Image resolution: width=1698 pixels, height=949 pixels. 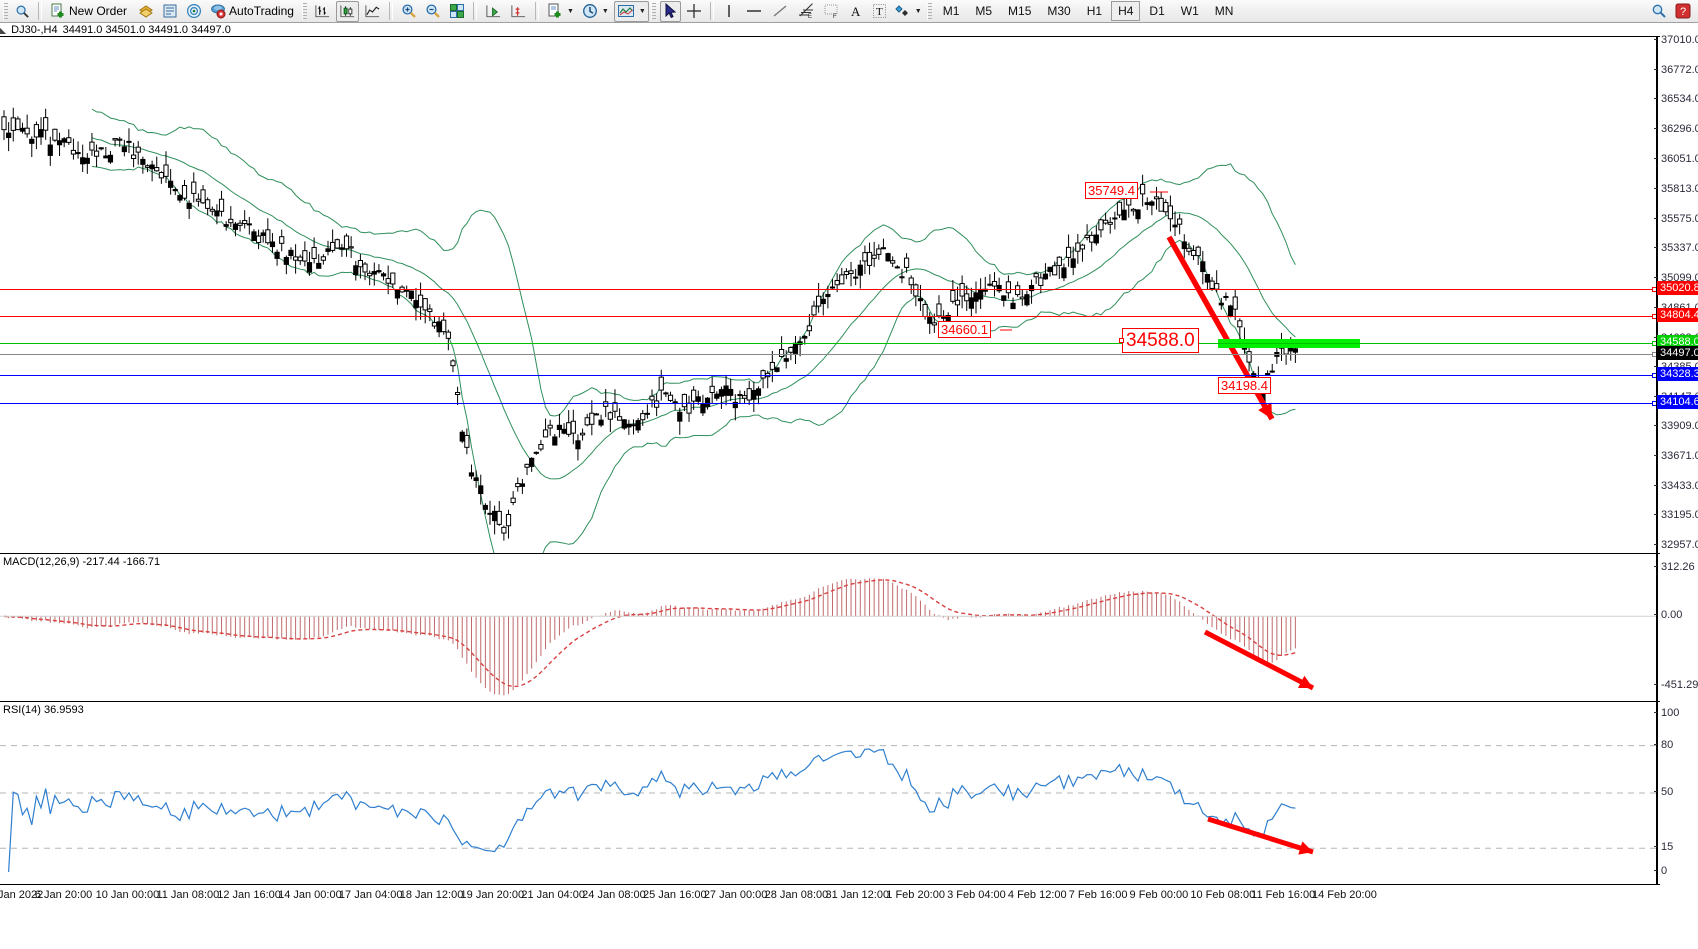 What do you see at coordinates (951, 11) in the screenshot?
I see `timeframe-m1: M1` at bounding box center [951, 11].